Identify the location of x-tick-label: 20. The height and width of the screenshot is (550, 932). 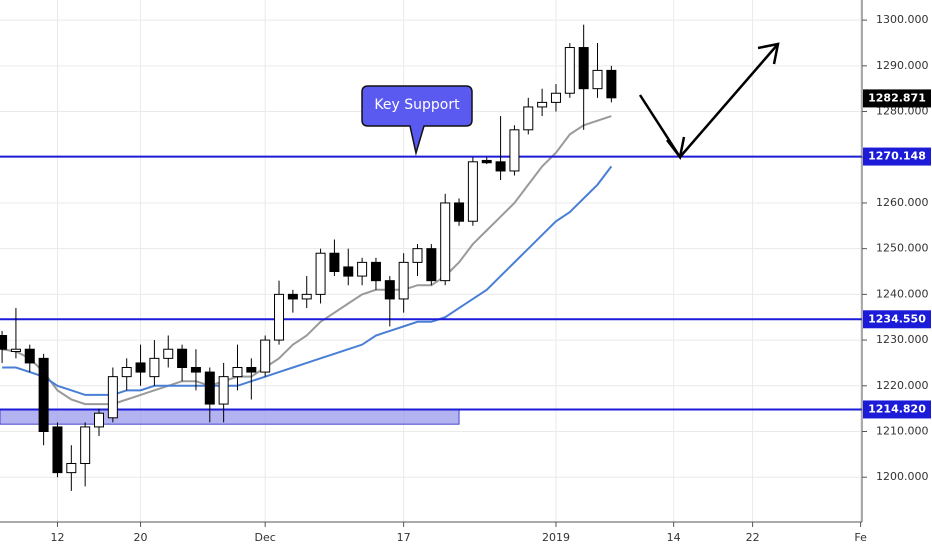
(141, 537).